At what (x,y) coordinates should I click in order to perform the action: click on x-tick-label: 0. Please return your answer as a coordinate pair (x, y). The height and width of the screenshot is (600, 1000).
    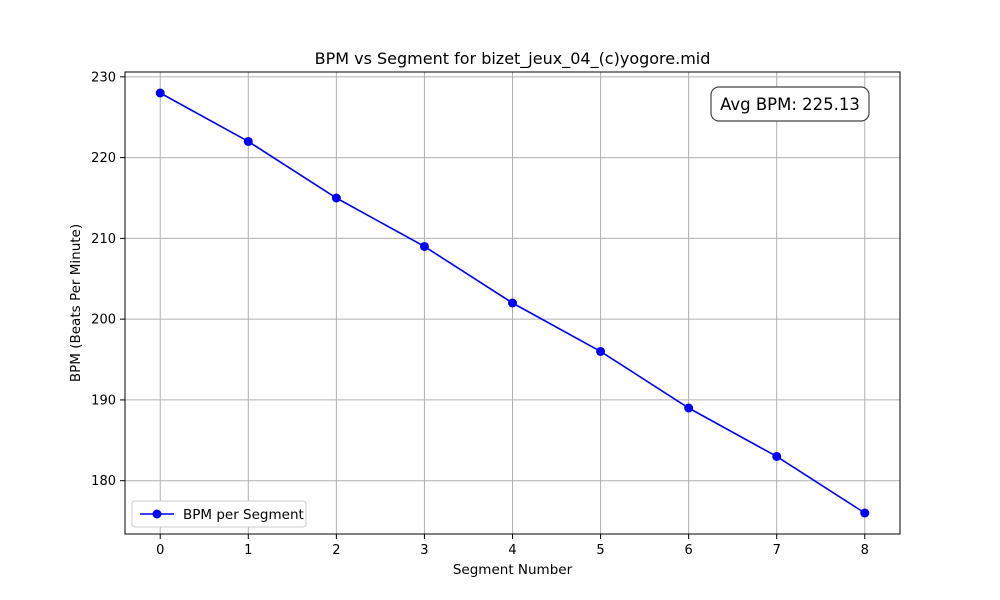
    Looking at the image, I should click on (160, 550).